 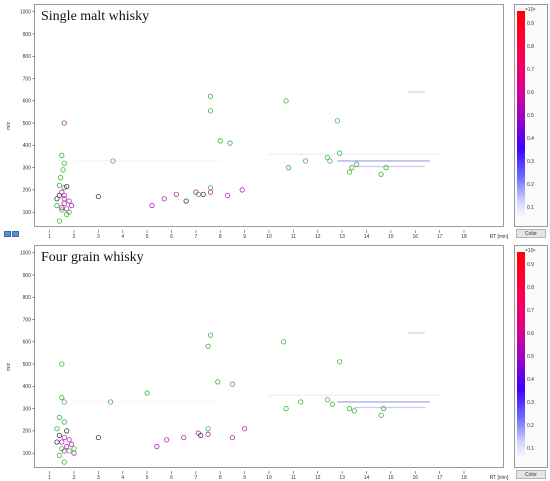 What do you see at coordinates (27, 168) in the screenshot?
I see `y-tick-label: 300` at bounding box center [27, 168].